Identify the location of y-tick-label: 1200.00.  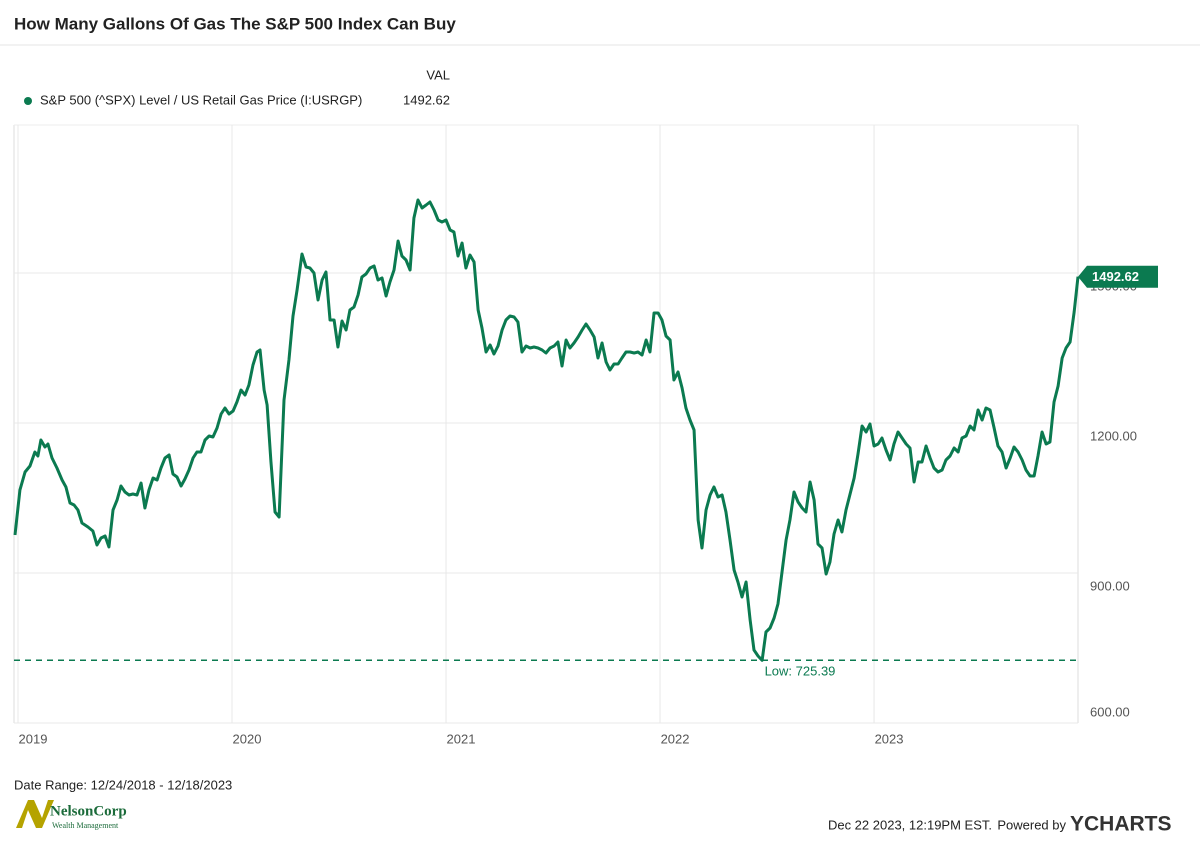
(1113, 435).